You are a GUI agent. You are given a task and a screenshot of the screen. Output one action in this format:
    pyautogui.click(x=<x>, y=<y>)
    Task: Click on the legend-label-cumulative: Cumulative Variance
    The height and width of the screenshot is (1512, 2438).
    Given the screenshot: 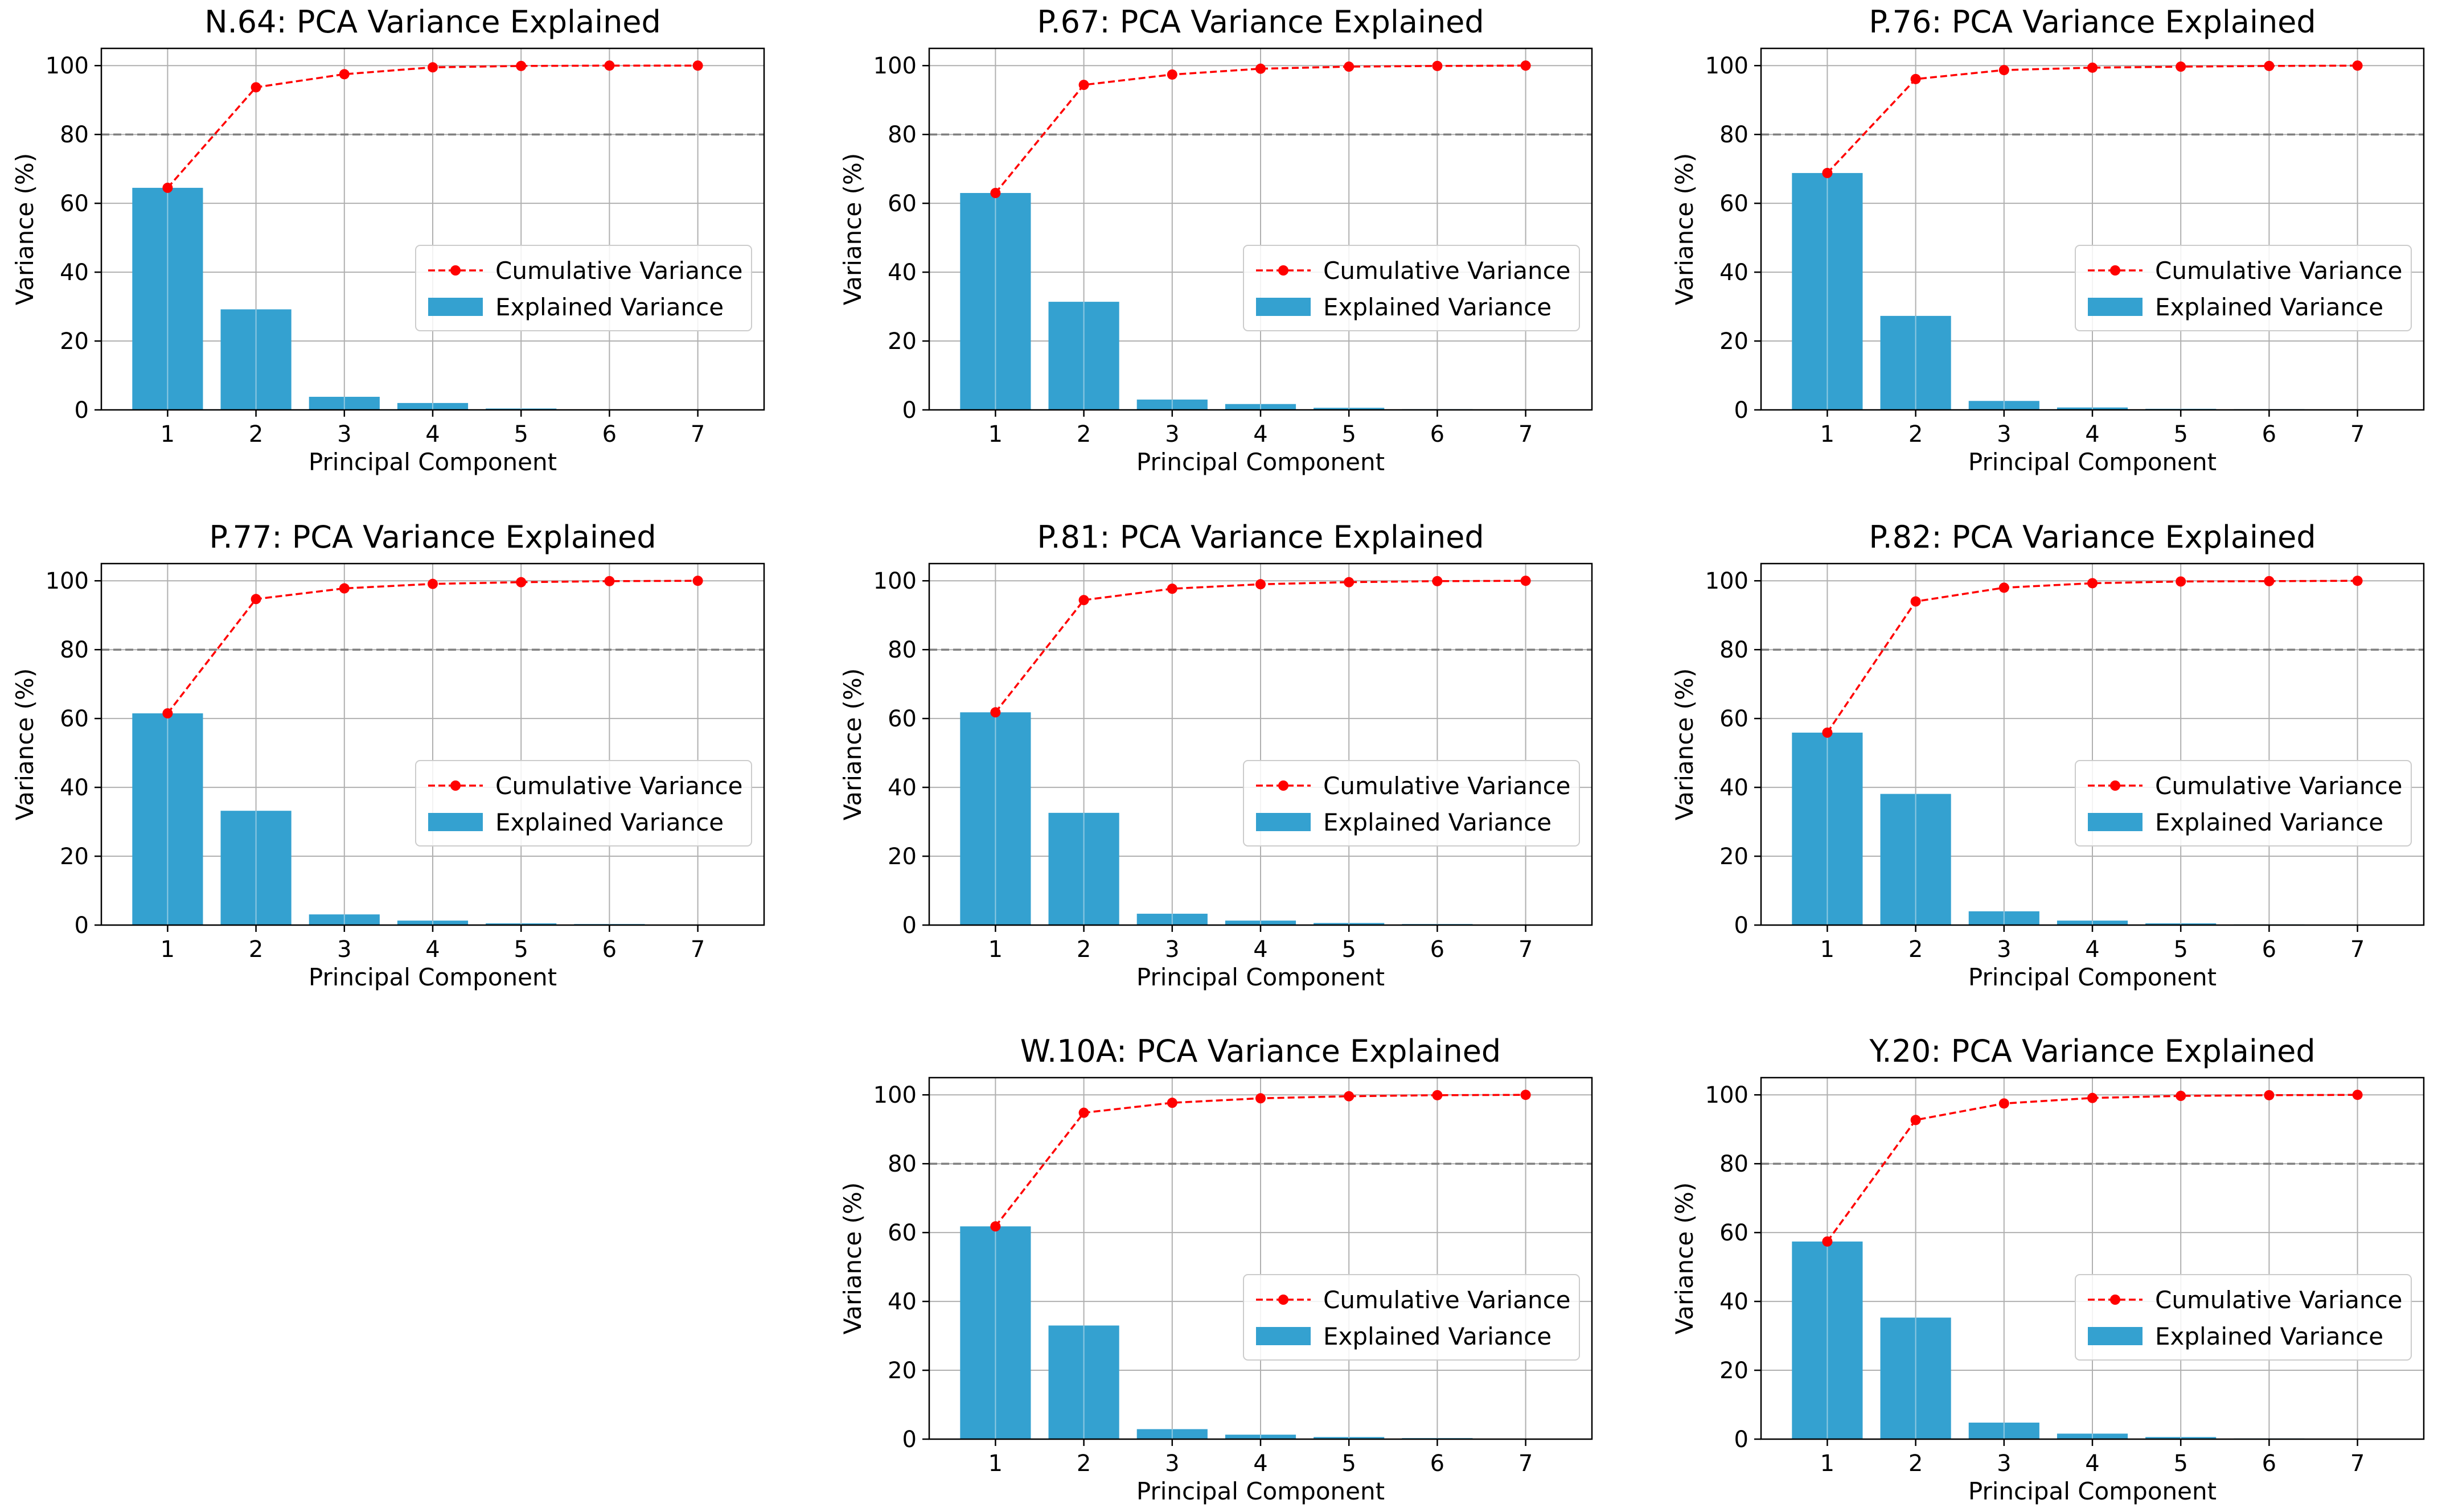 What is the action you would take?
    pyautogui.click(x=619, y=786)
    